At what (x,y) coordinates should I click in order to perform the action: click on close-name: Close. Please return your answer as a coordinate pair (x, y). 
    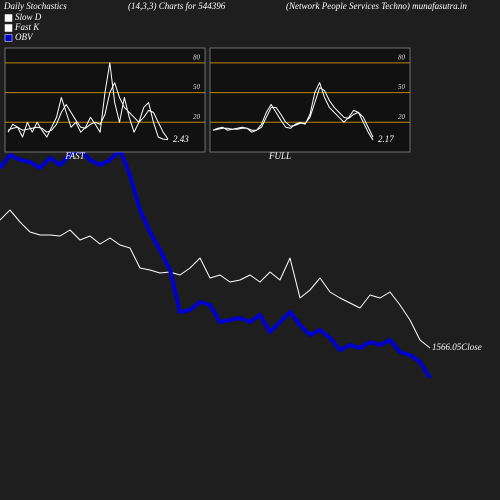
    Looking at the image, I should click on (471, 347).